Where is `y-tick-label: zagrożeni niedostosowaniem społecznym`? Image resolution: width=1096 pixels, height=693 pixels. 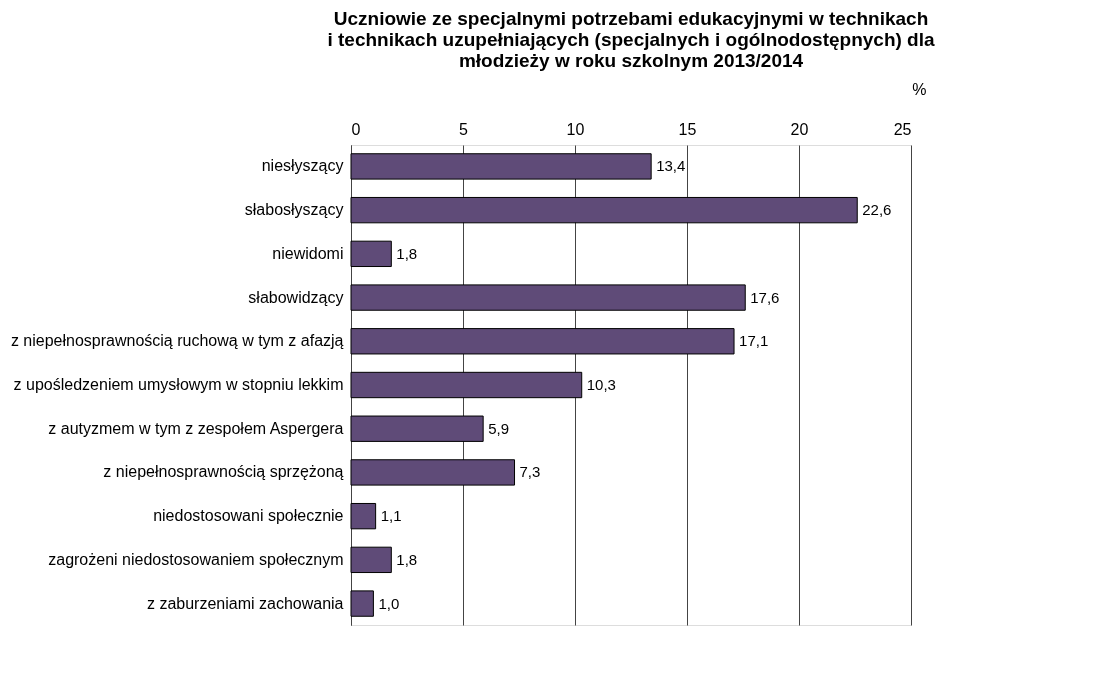
y-tick-label: zagrożeni niedostosowaniem społecznym is located at coordinates (196, 559).